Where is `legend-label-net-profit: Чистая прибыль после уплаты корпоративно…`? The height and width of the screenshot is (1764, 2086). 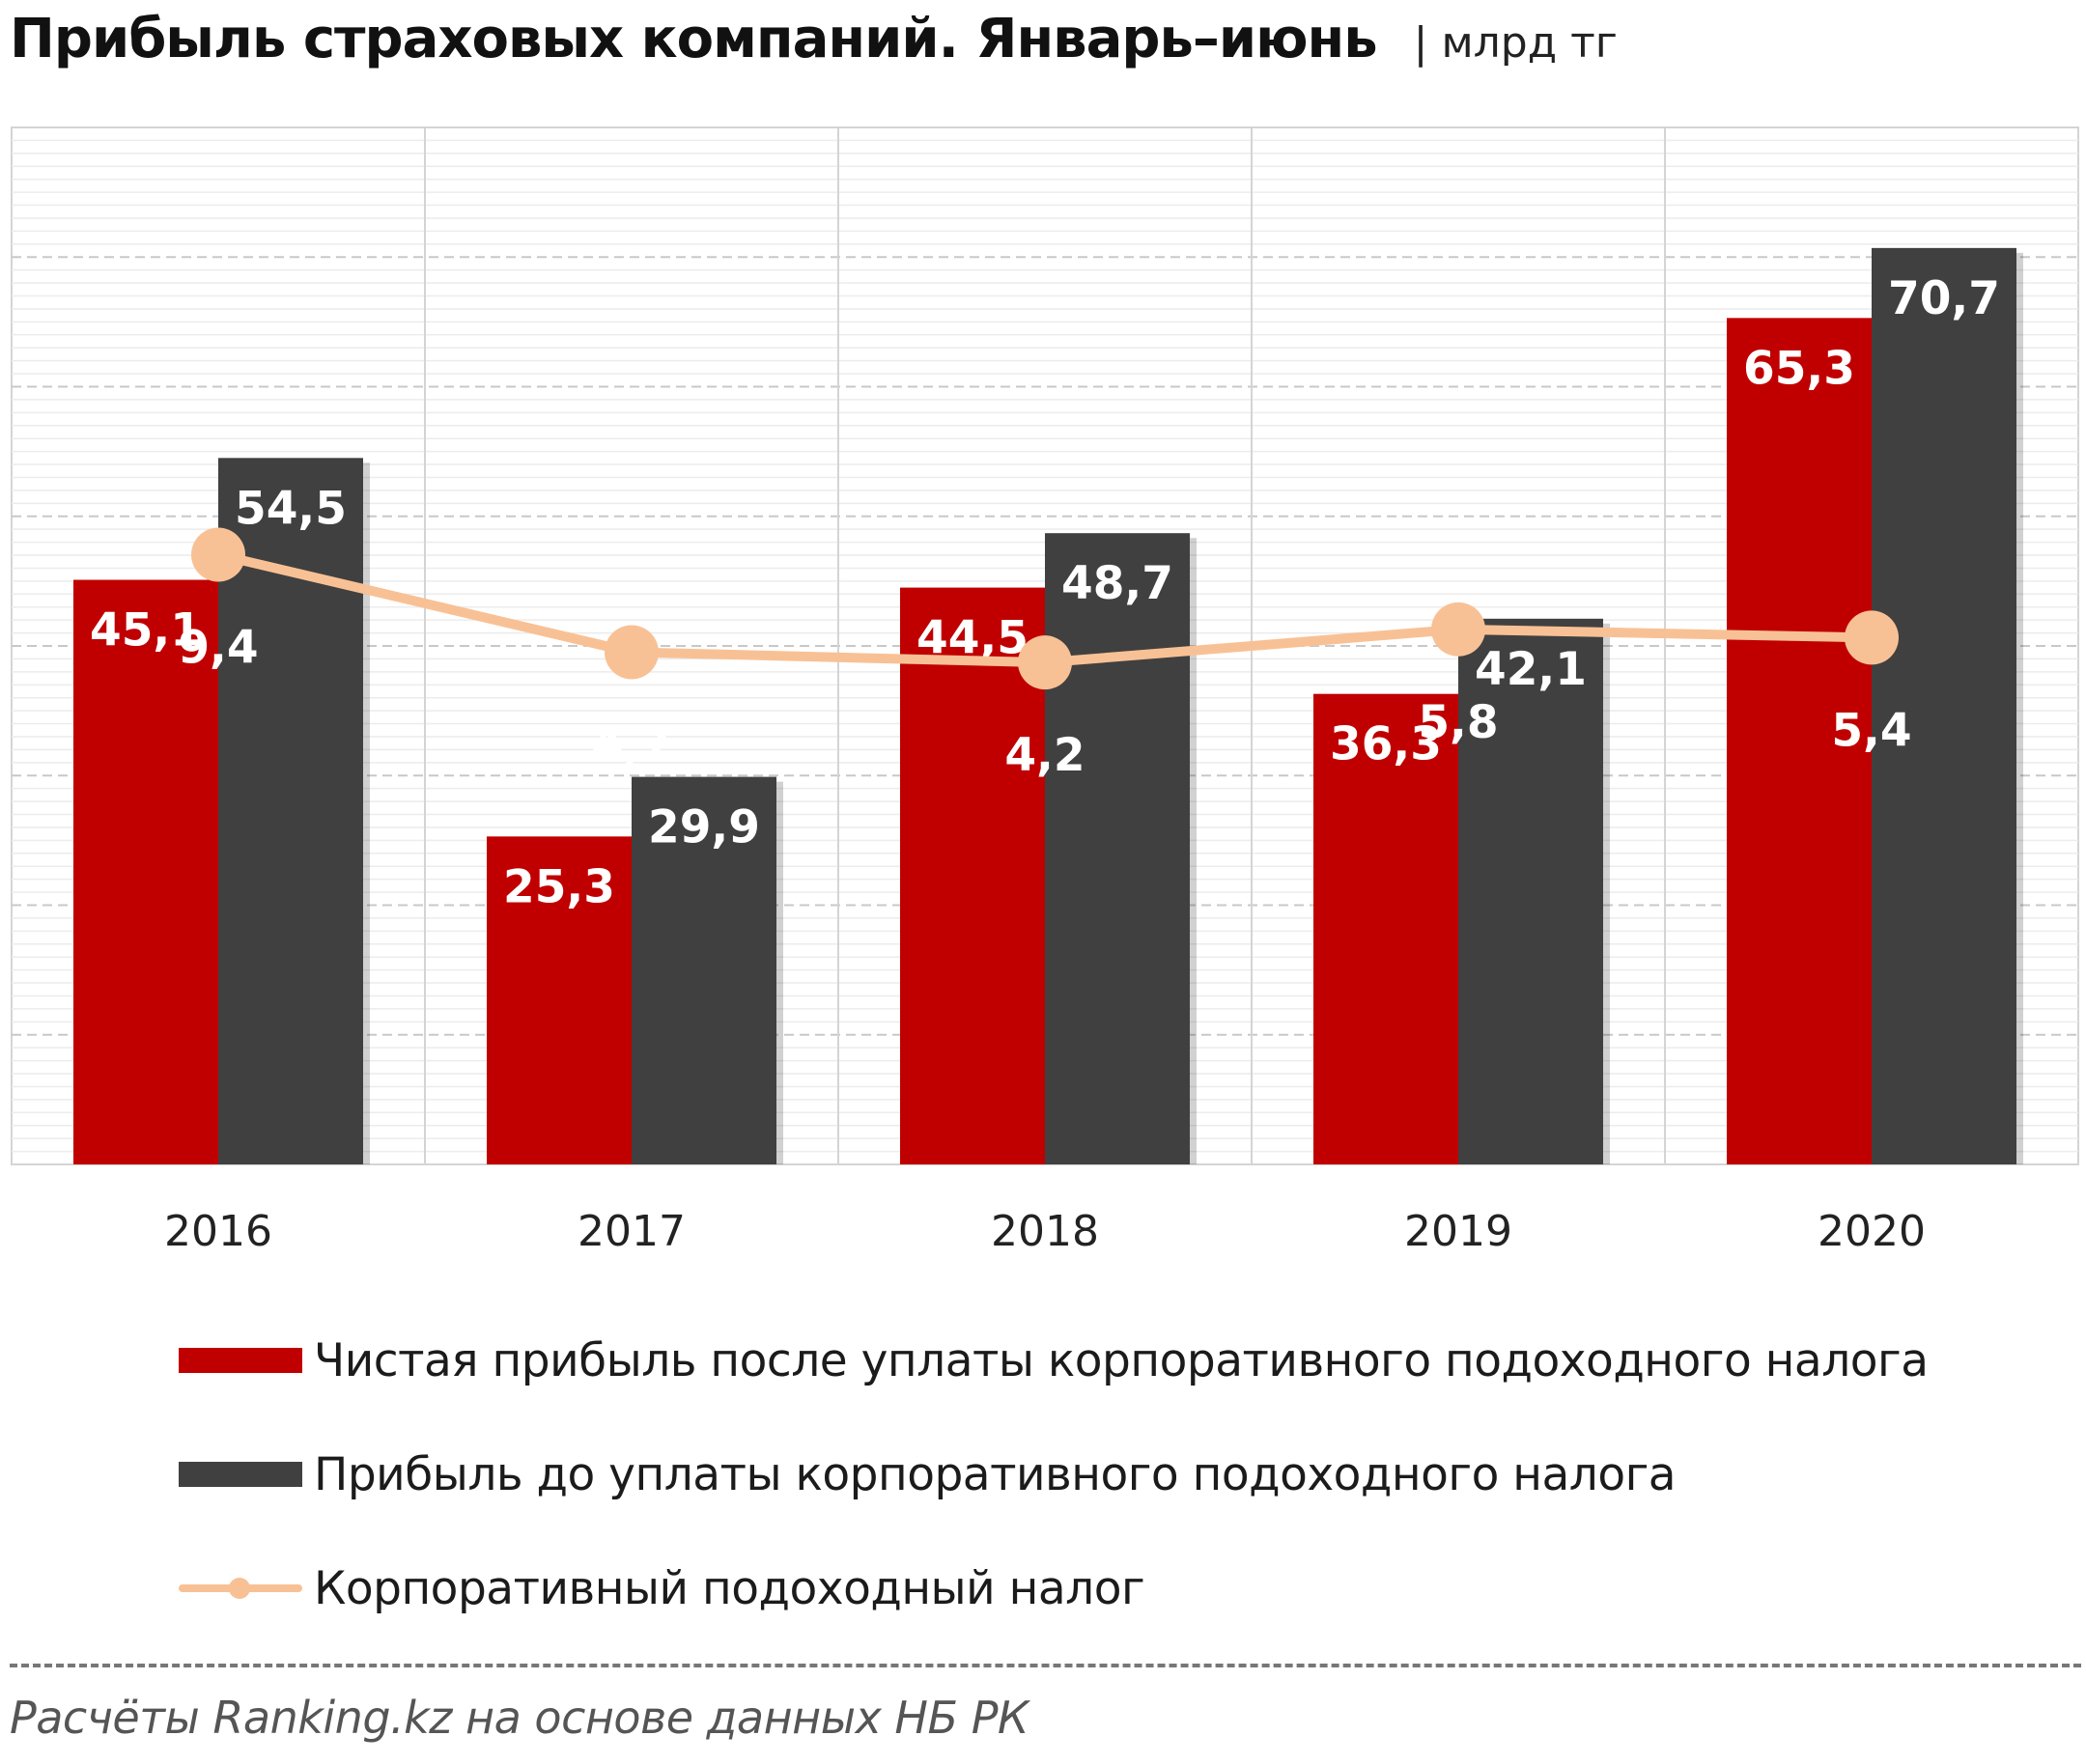 legend-label-net-profit: Чистая прибыль после уплаты корпоративно… is located at coordinates (1122, 1360).